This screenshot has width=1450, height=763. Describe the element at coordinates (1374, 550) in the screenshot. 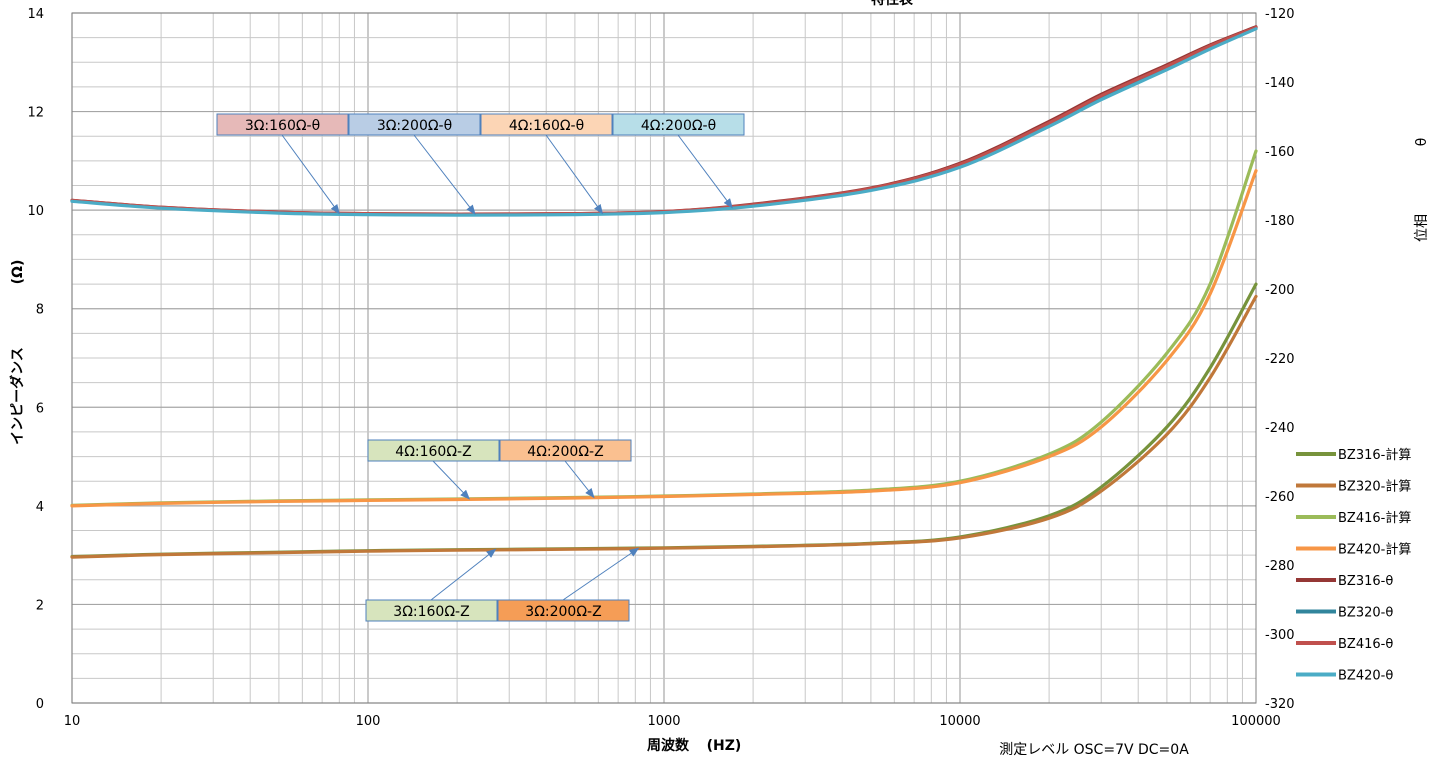

I see `legend-label: BZ420-計算` at that location.